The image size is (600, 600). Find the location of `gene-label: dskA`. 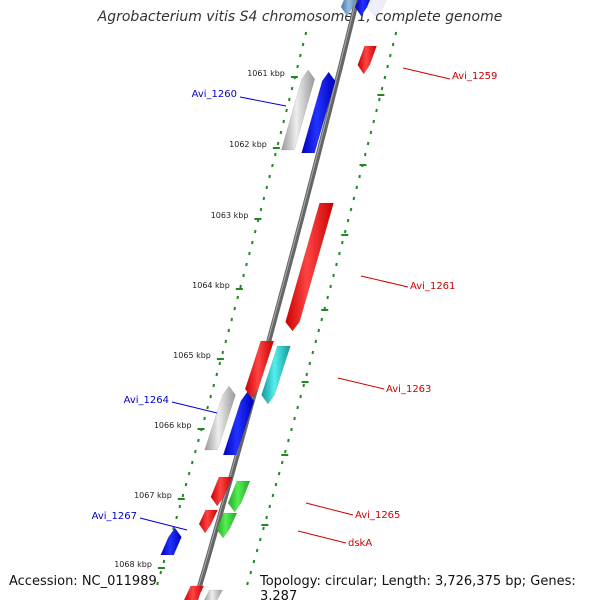

gene-label: dskA is located at coordinates (360, 543).